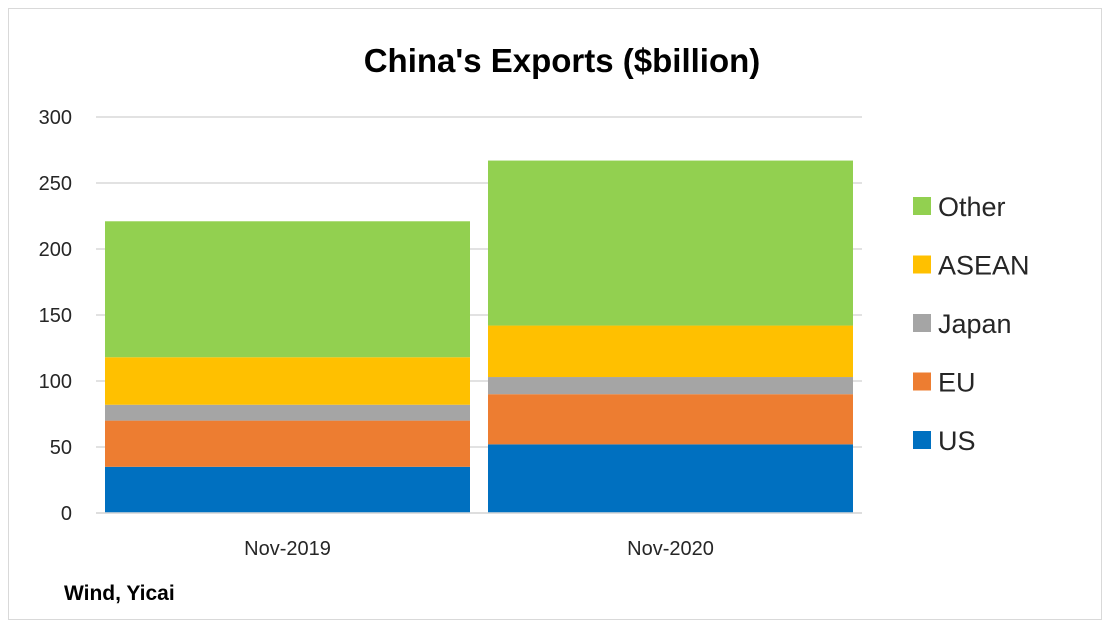  What do you see at coordinates (55, 382) in the screenshot?
I see `y-tick-label: 100` at bounding box center [55, 382].